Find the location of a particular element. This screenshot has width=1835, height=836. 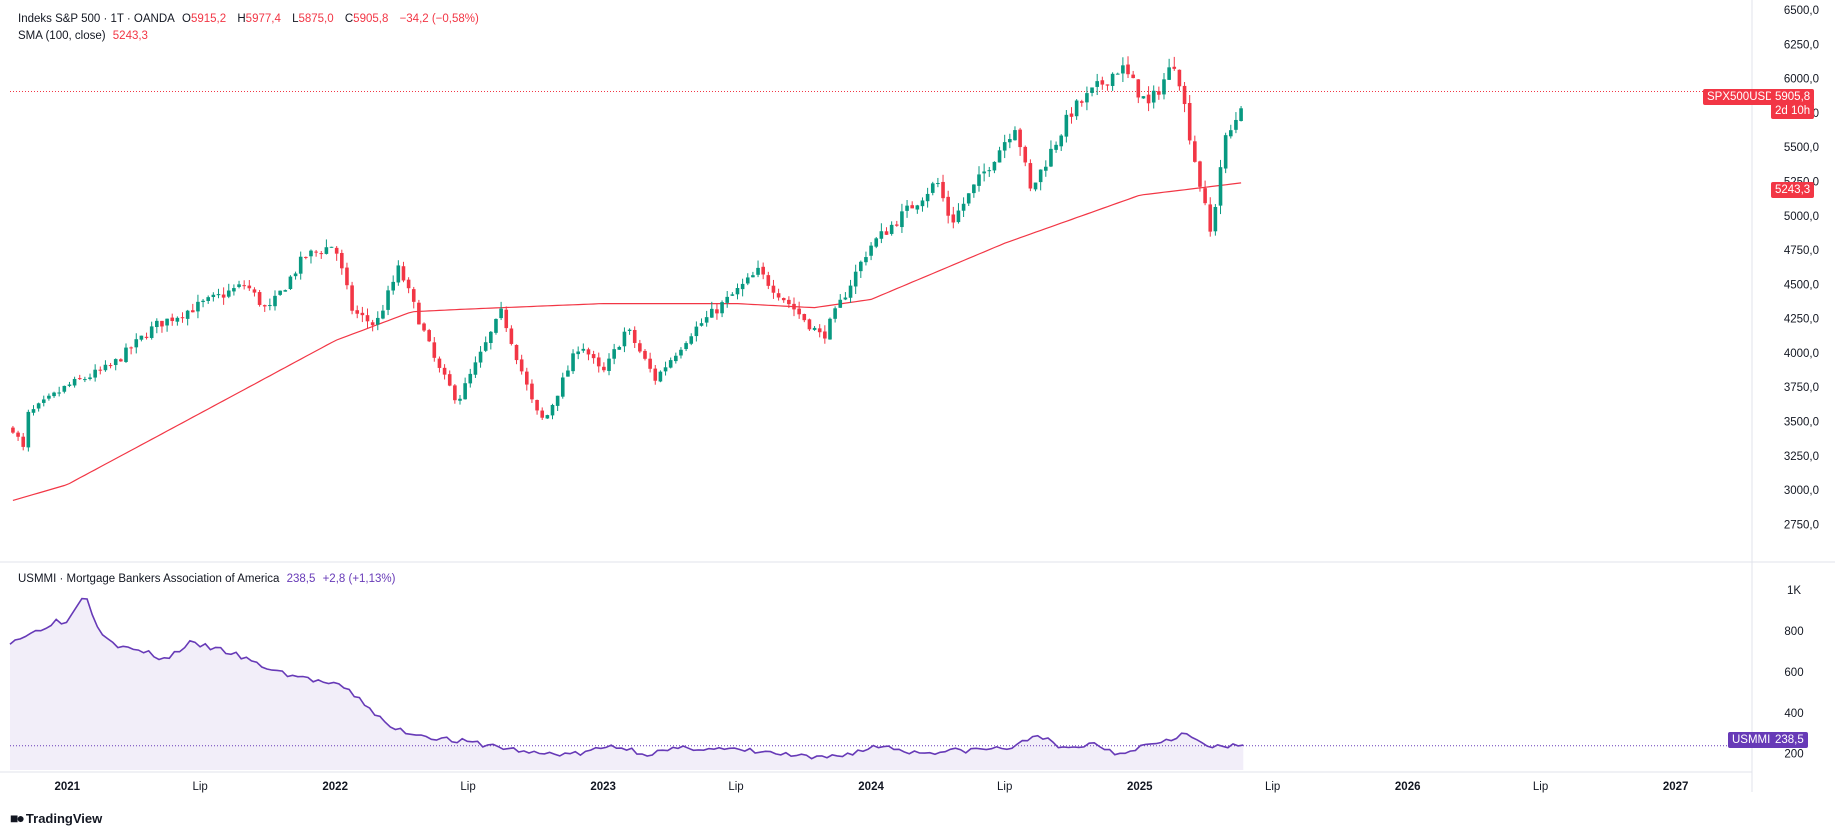

tradingview-logo: ■● TradingView is located at coordinates (56, 818).